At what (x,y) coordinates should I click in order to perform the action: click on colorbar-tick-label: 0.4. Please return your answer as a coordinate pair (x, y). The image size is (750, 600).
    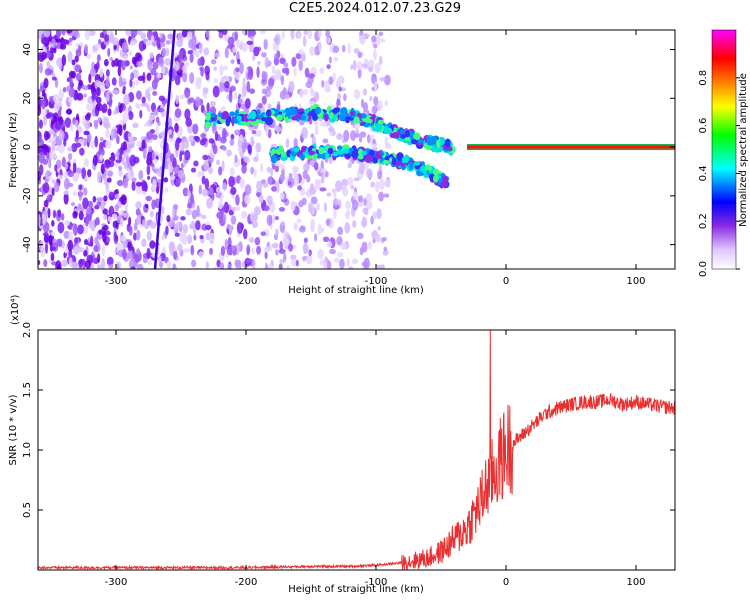
    Looking at the image, I should click on (703, 173).